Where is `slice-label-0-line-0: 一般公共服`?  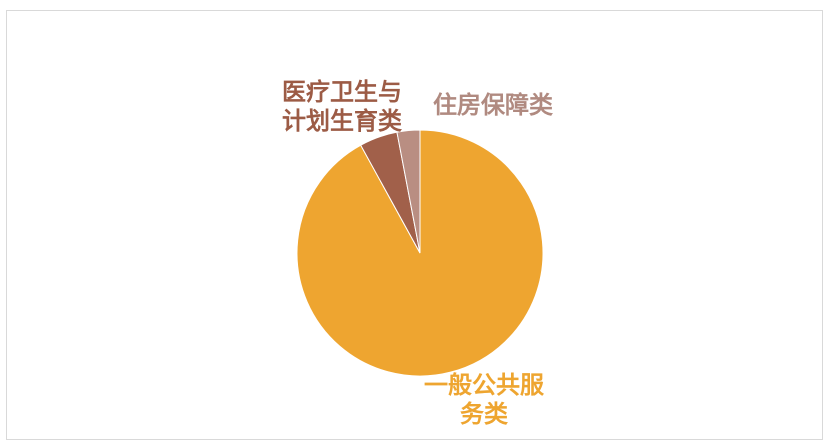
slice-label-0-line-0: 一般公共服 is located at coordinates (484, 385).